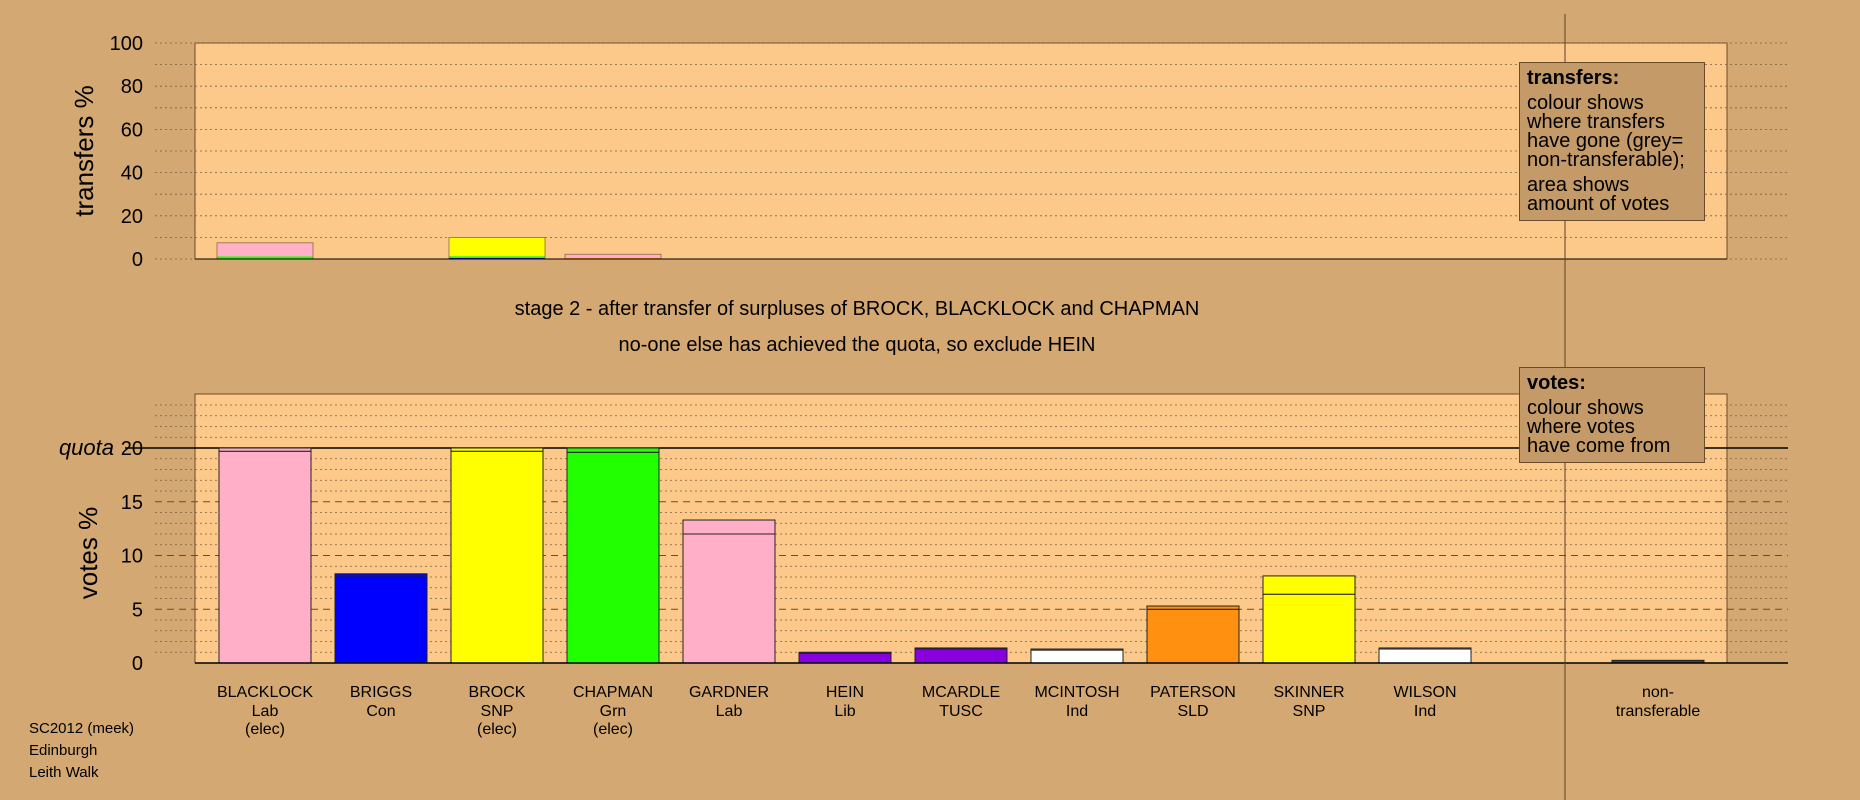  What do you see at coordinates (844, 711) in the screenshot?
I see `candidate-party: Lib` at bounding box center [844, 711].